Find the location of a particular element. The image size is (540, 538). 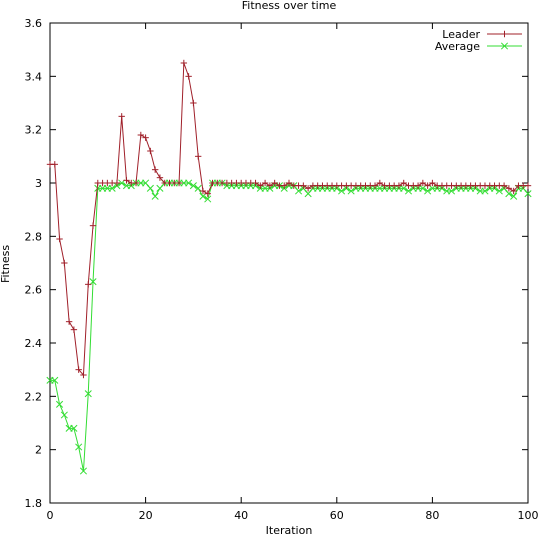

x-tick-label: 0 is located at coordinates (50, 515).